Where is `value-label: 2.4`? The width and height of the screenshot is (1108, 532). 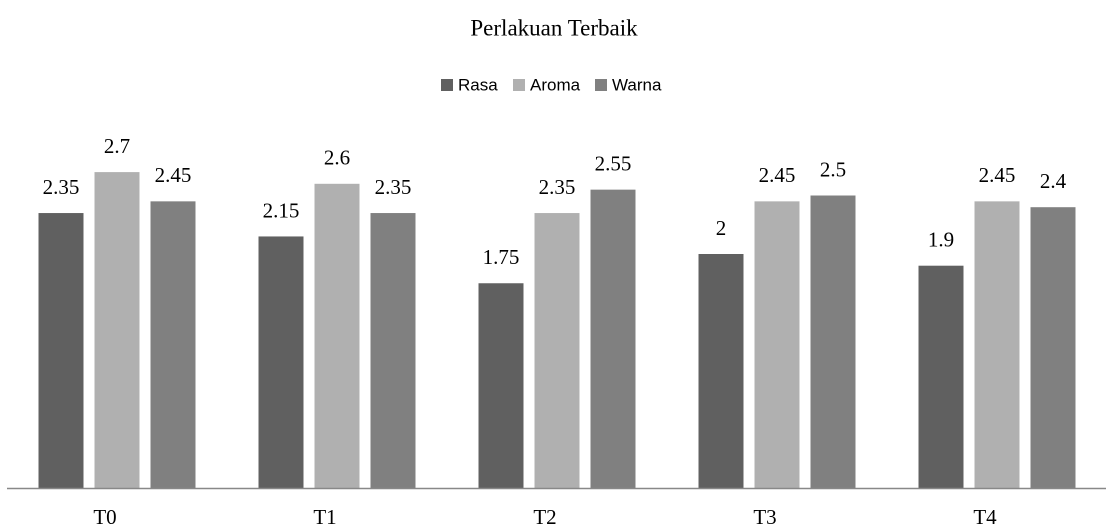
value-label: 2.4 is located at coordinates (1053, 181).